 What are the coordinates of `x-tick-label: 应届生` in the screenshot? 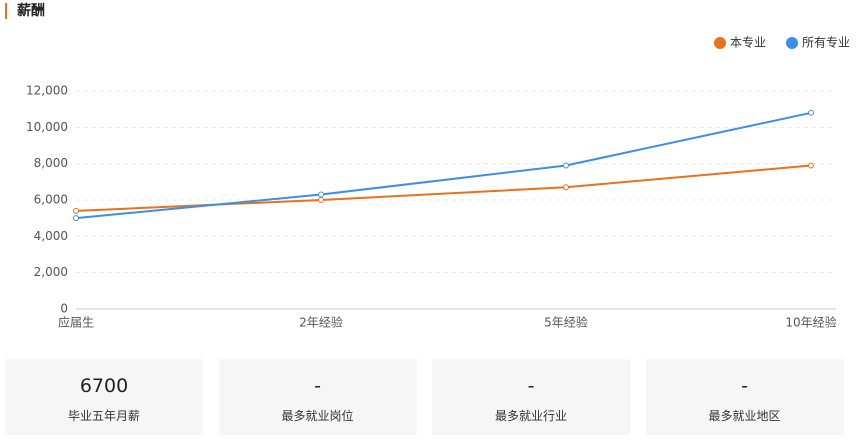 It's located at (76, 322).